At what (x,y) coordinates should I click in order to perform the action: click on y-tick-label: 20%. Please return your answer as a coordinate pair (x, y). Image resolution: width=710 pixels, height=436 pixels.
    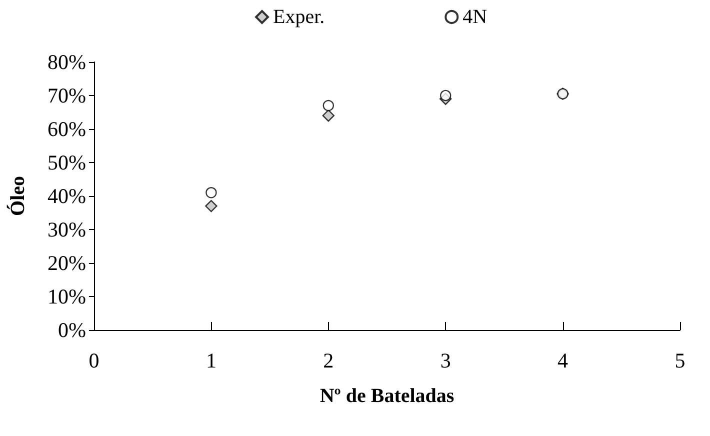
    Looking at the image, I should click on (67, 263).